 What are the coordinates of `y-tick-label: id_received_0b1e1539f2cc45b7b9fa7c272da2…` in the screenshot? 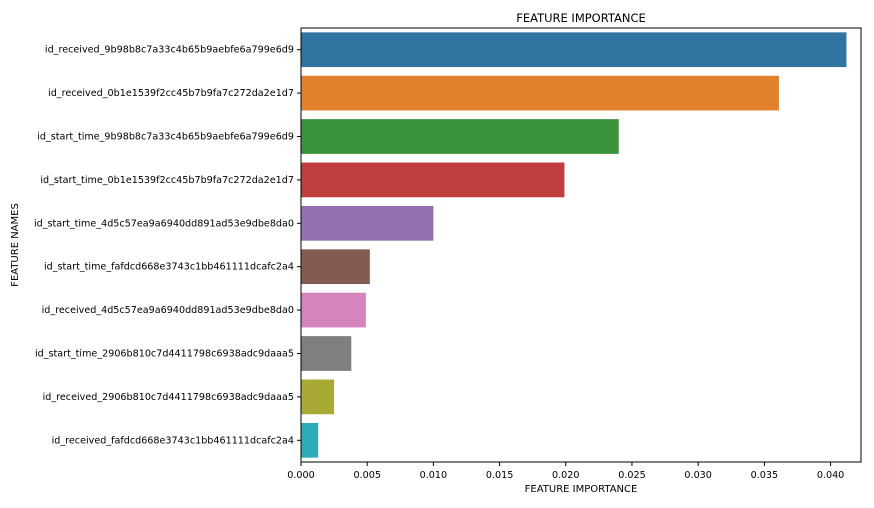 It's located at (171, 93).